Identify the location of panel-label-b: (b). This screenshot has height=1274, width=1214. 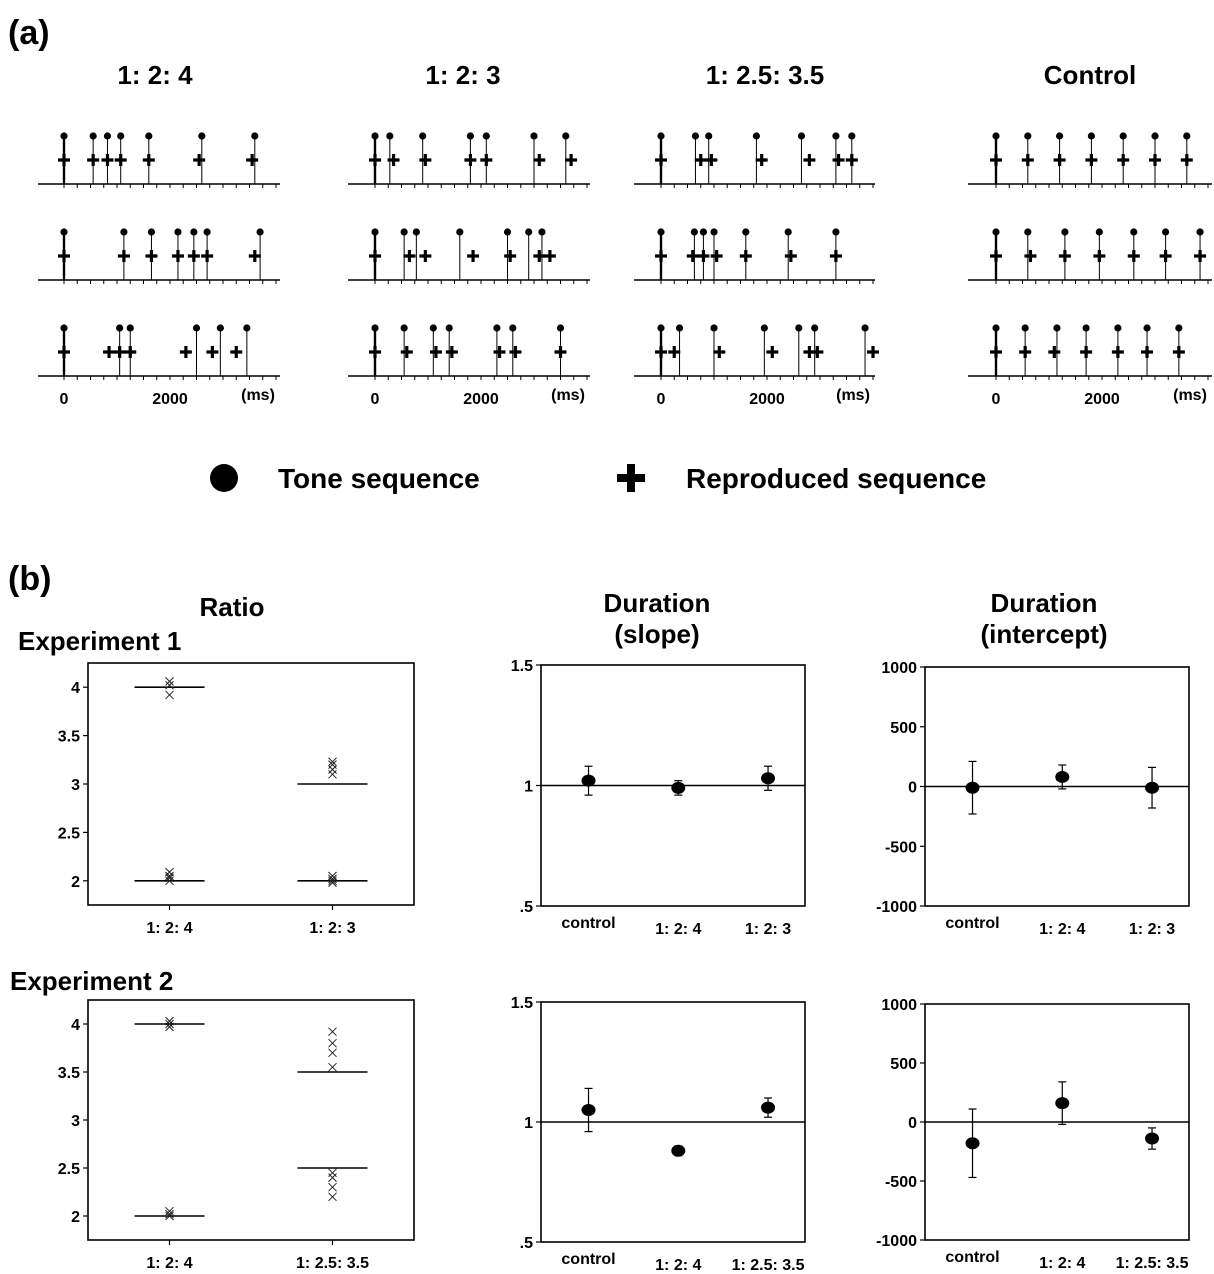
(29, 579).